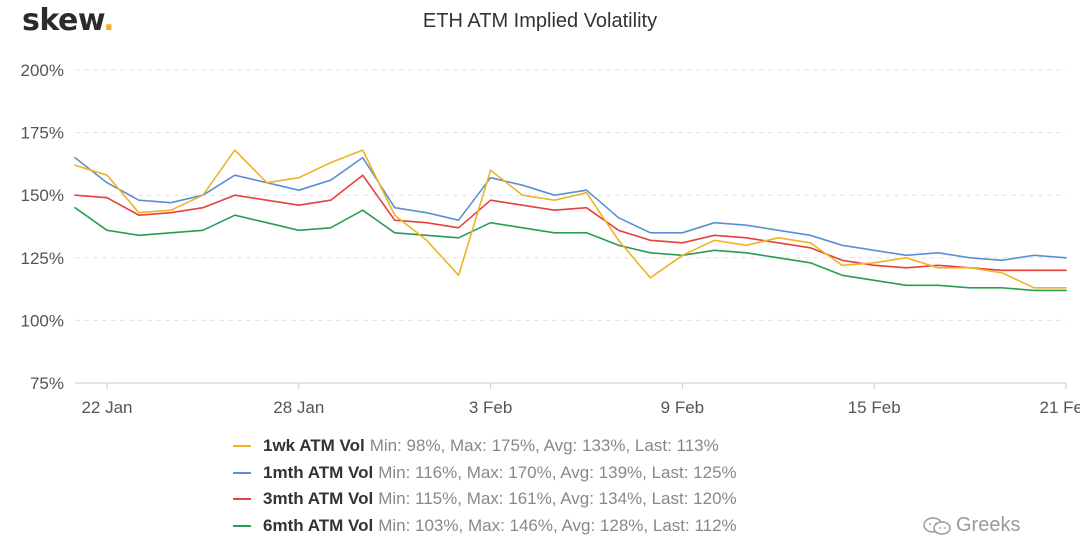 The height and width of the screenshot is (543, 1080). I want to click on logo-text: skew, so click(63, 20).